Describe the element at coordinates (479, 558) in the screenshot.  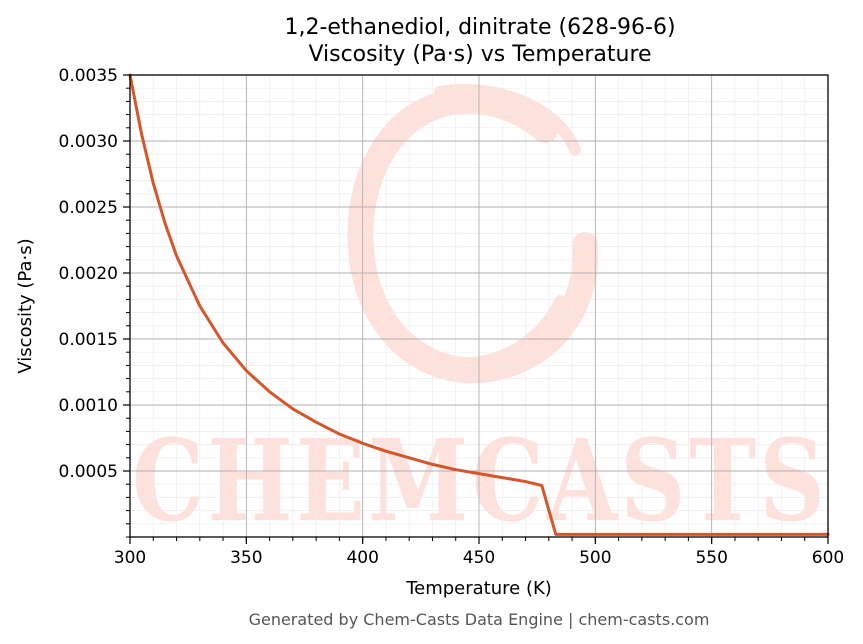
I see `x-tick-label: 450` at that location.